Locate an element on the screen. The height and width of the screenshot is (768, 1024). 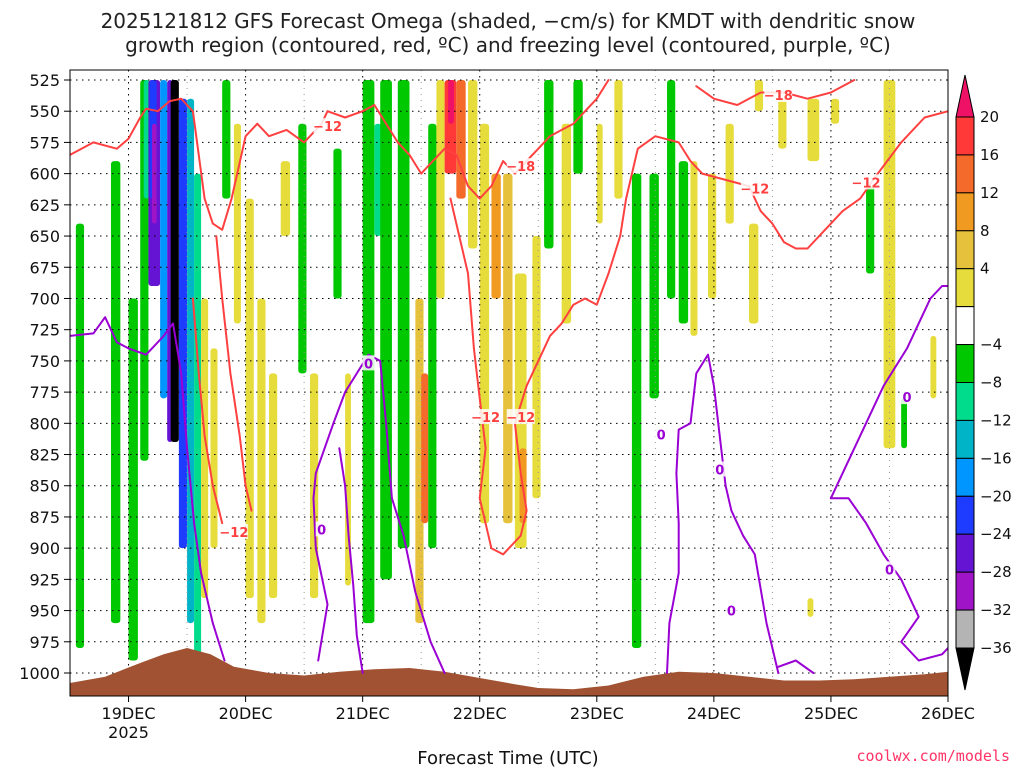
y-tick-label-650: 650 is located at coordinates (44, 236).